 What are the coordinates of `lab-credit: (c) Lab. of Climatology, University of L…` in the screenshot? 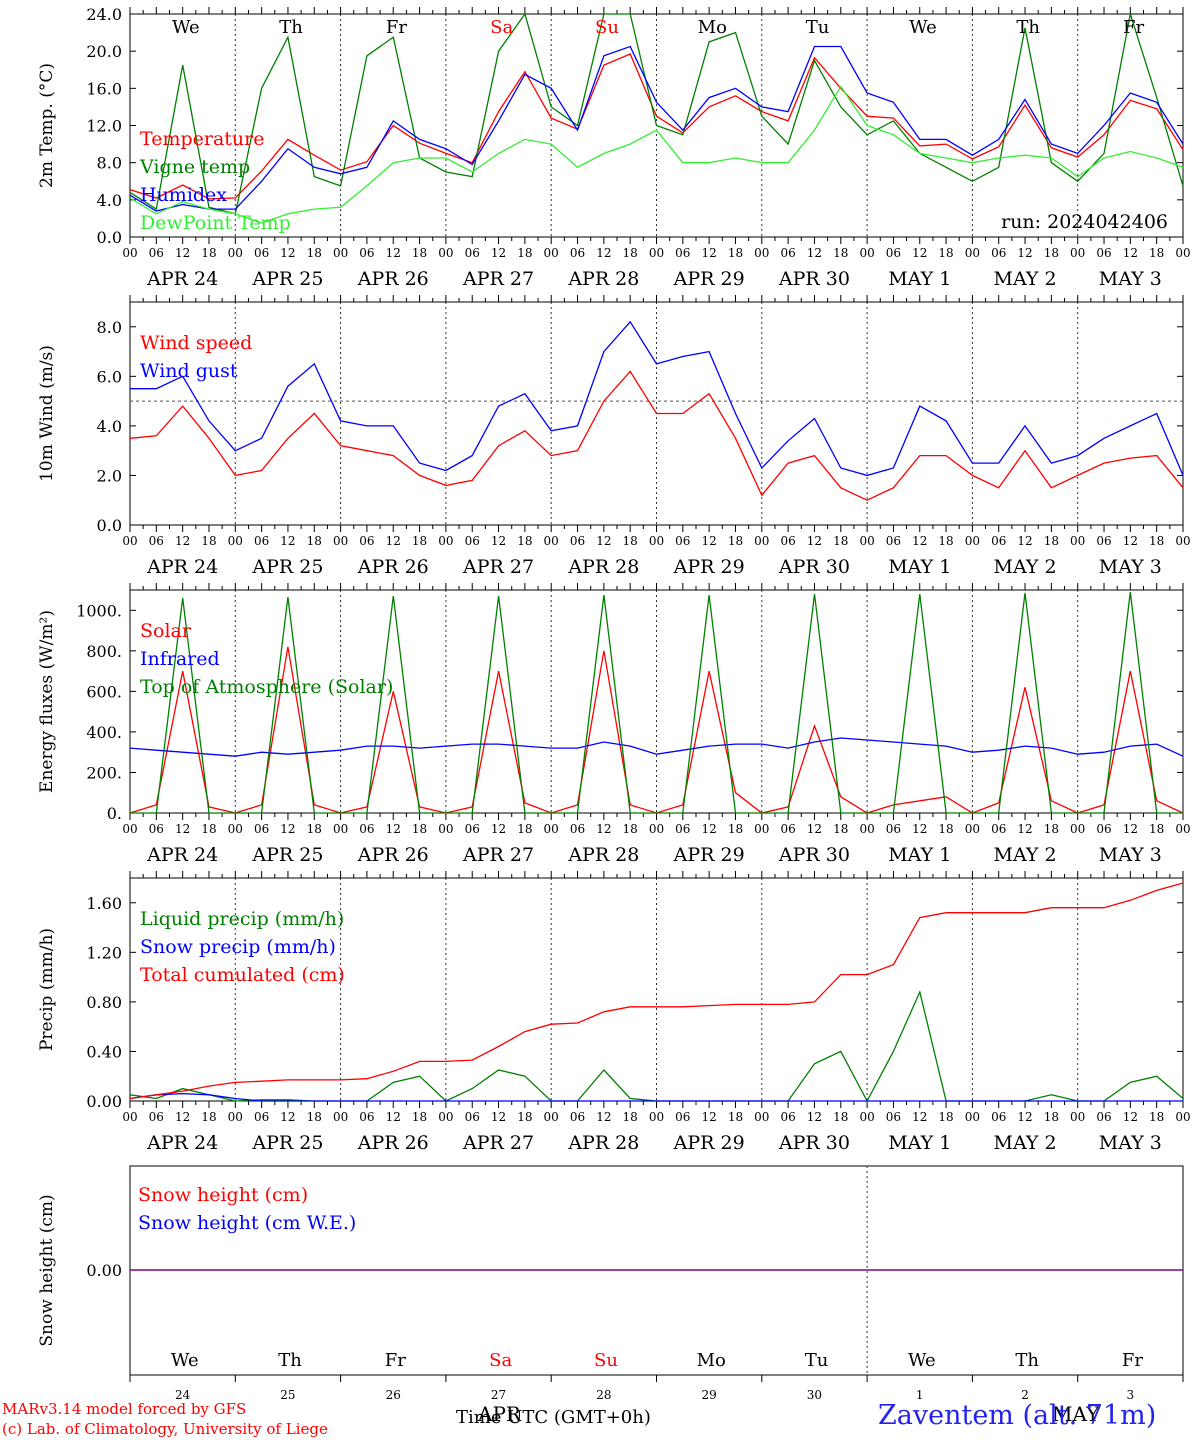 It's located at (165, 1429).